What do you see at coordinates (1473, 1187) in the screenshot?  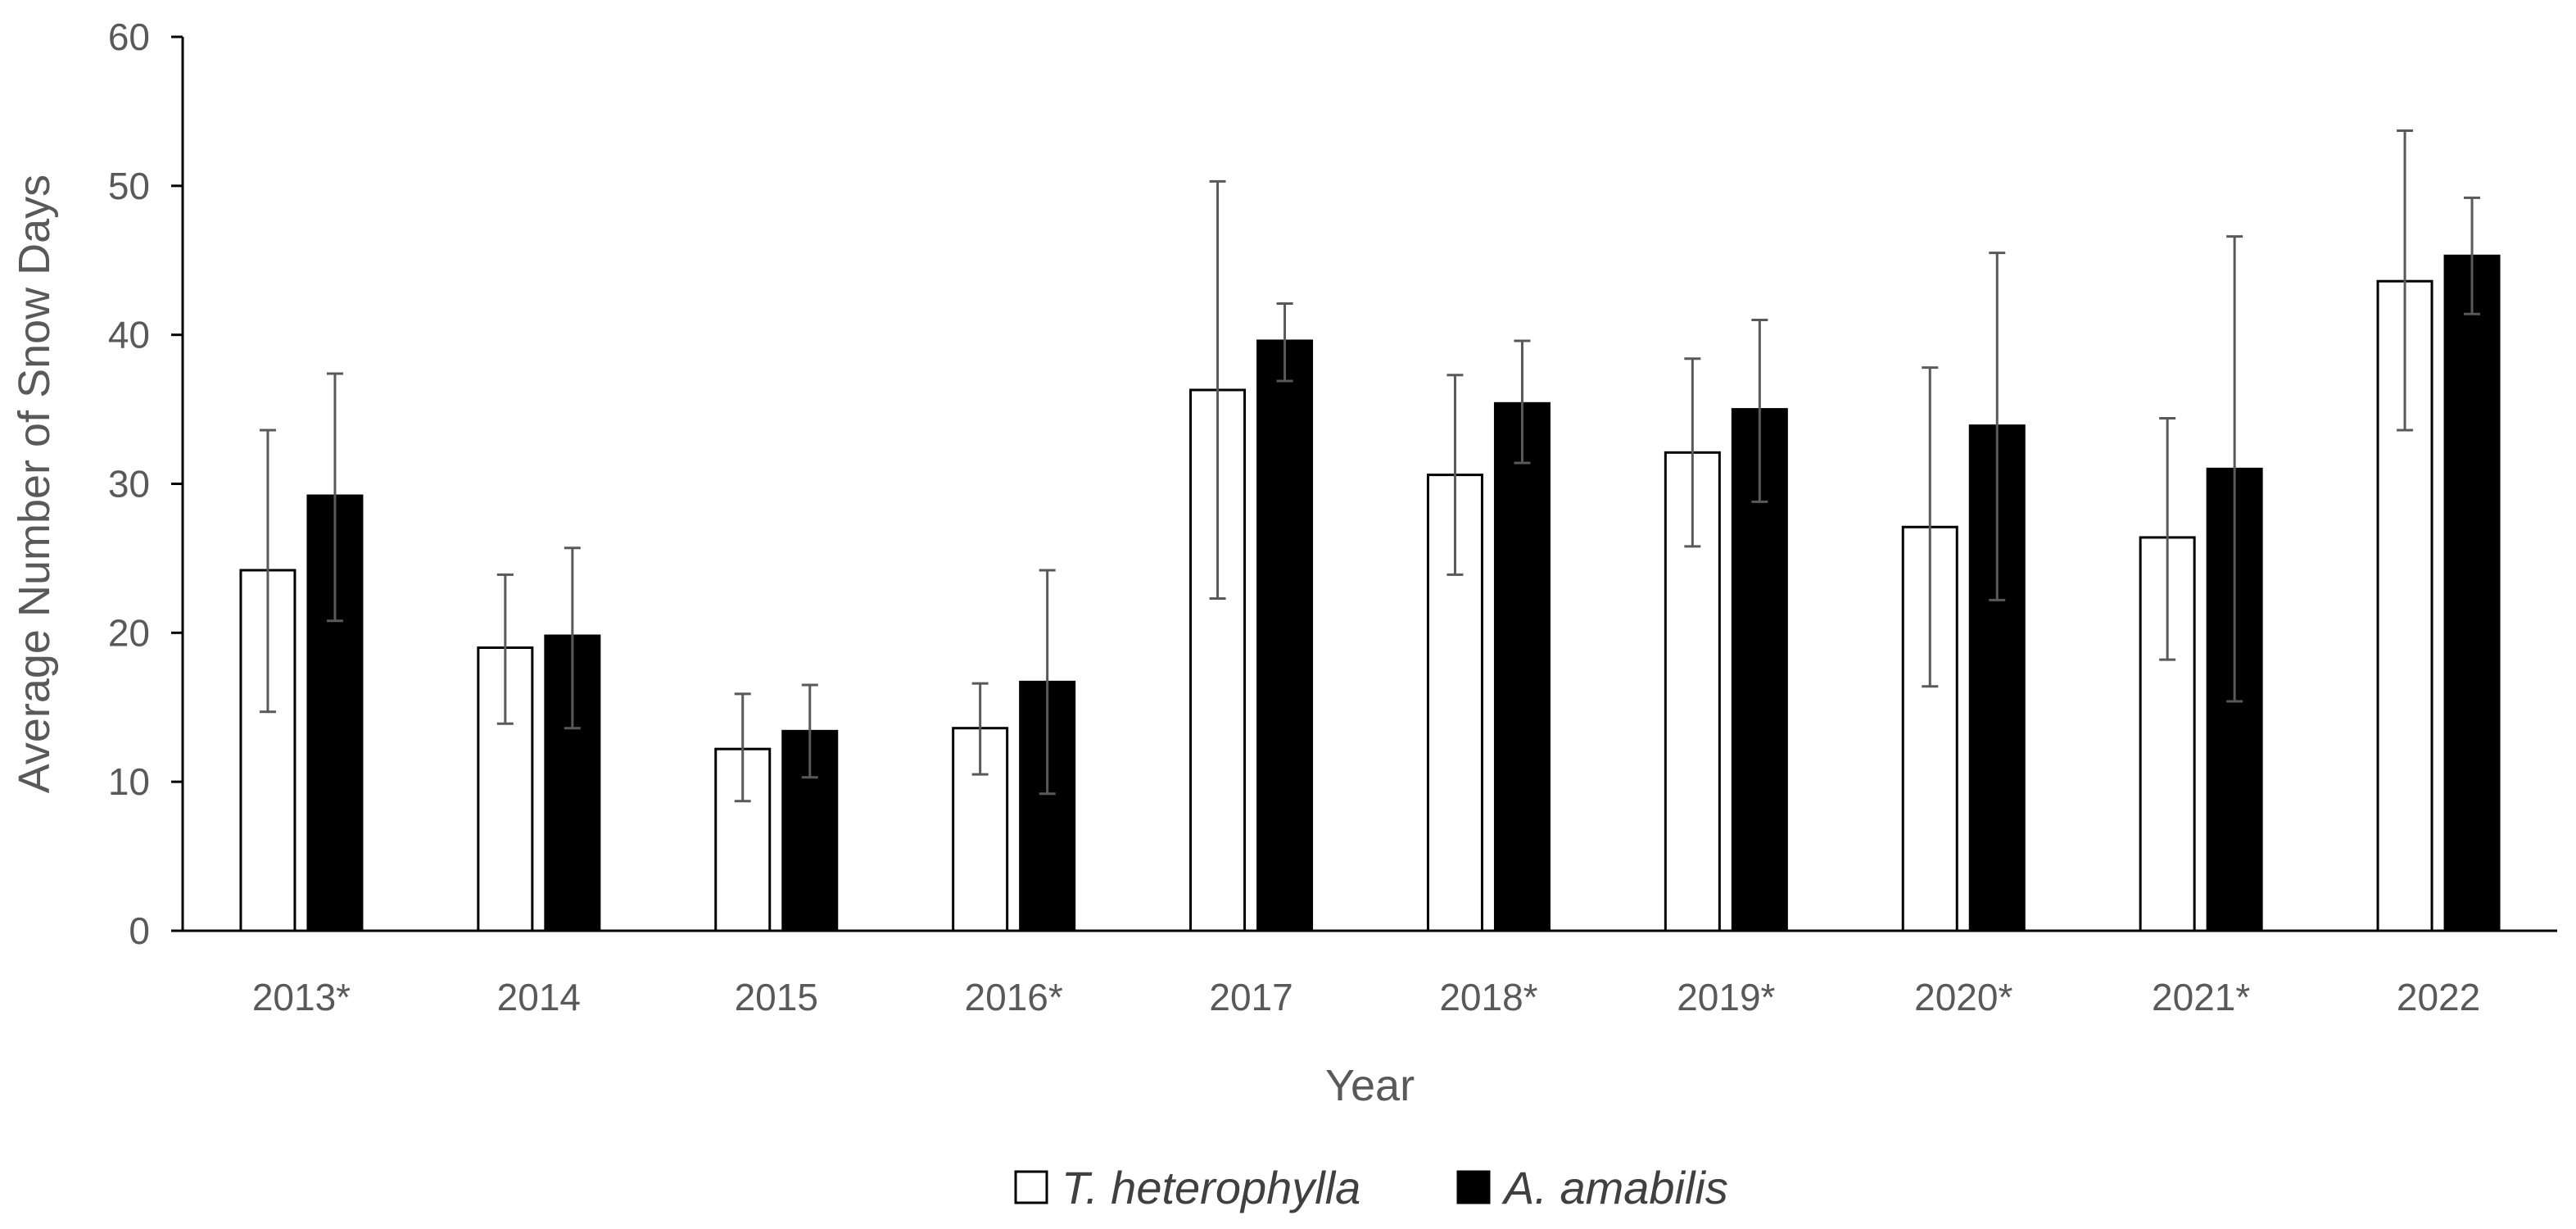 I see `legend-swatch-a-amabilis` at bounding box center [1473, 1187].